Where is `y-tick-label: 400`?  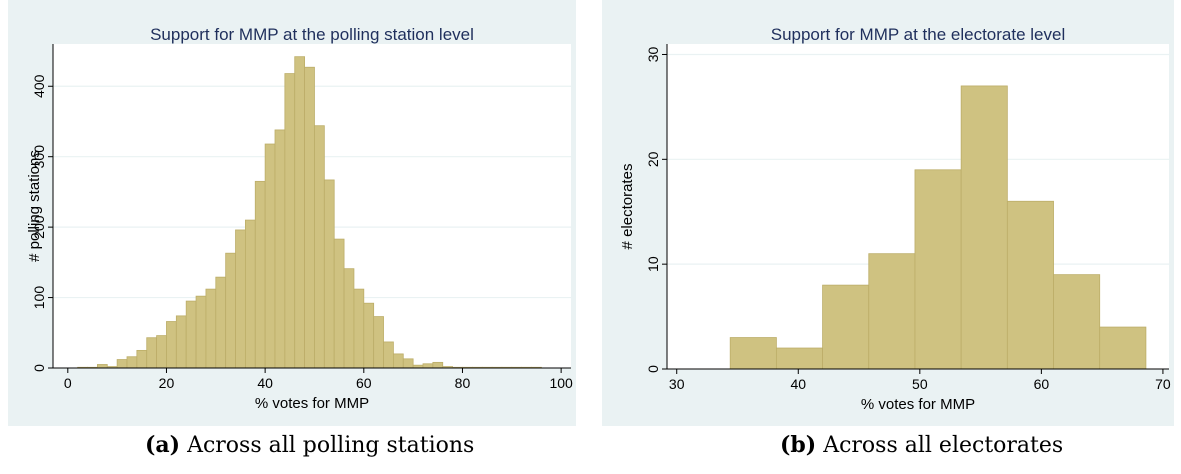
y-tick-label: 400 is located at coordinates (39, 86).